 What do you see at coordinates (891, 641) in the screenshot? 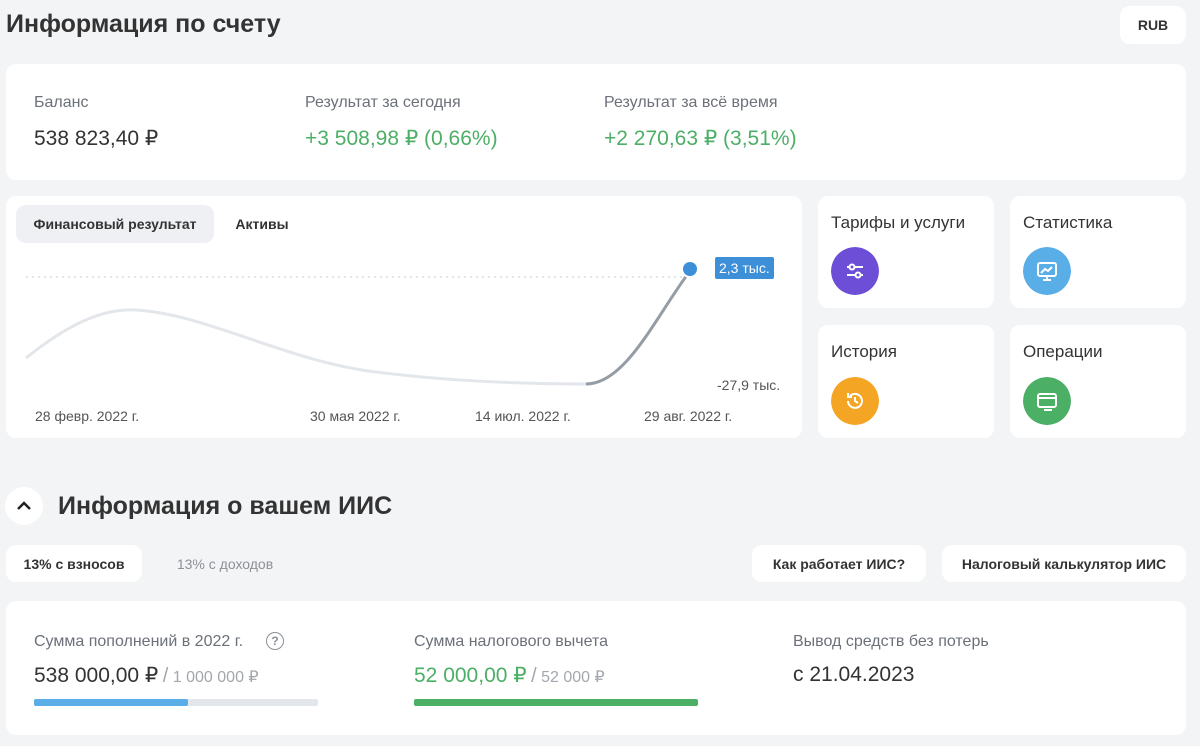
I see `iis-label: Вывод средств без потерь` at bounding box center [891, 641].